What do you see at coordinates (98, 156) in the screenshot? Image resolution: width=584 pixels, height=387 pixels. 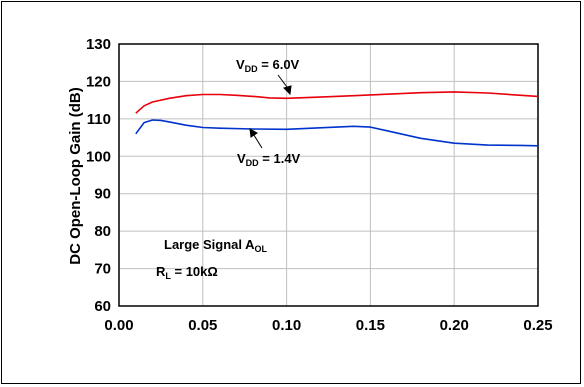 I see `y-tick-label: 100` at bounding box center [98, 156].